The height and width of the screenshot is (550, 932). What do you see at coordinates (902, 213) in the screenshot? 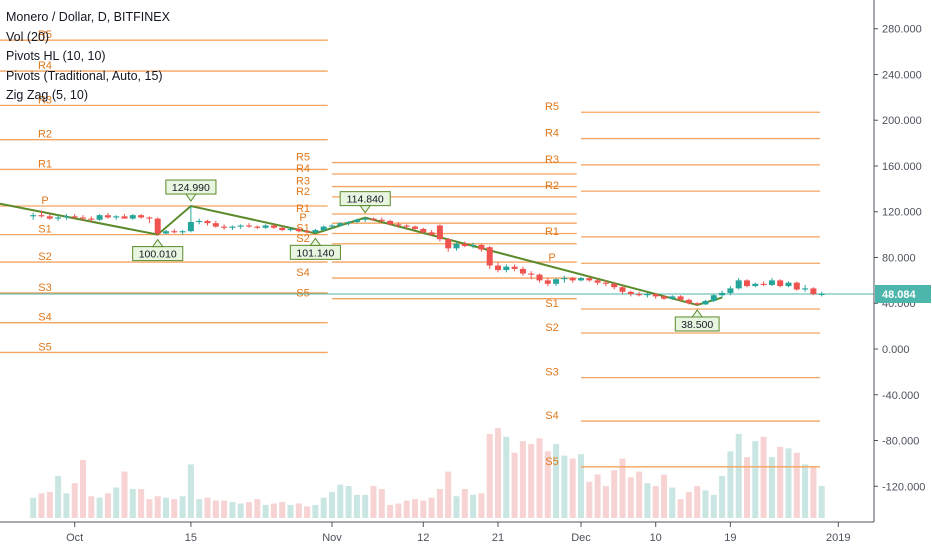
I see `y-tick-label: 120.000` at bounding box center [902, 213].